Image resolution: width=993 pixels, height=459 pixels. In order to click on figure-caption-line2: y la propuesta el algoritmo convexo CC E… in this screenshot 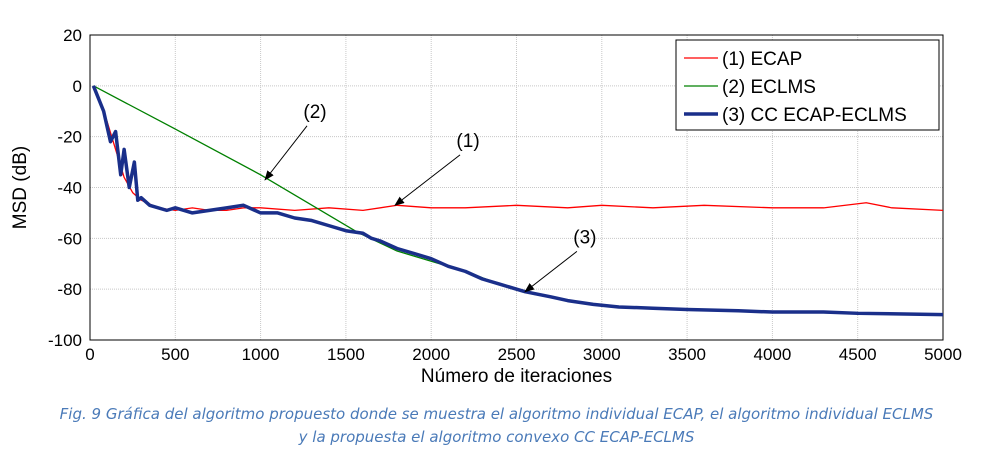, I will do `click(496, 437)`.